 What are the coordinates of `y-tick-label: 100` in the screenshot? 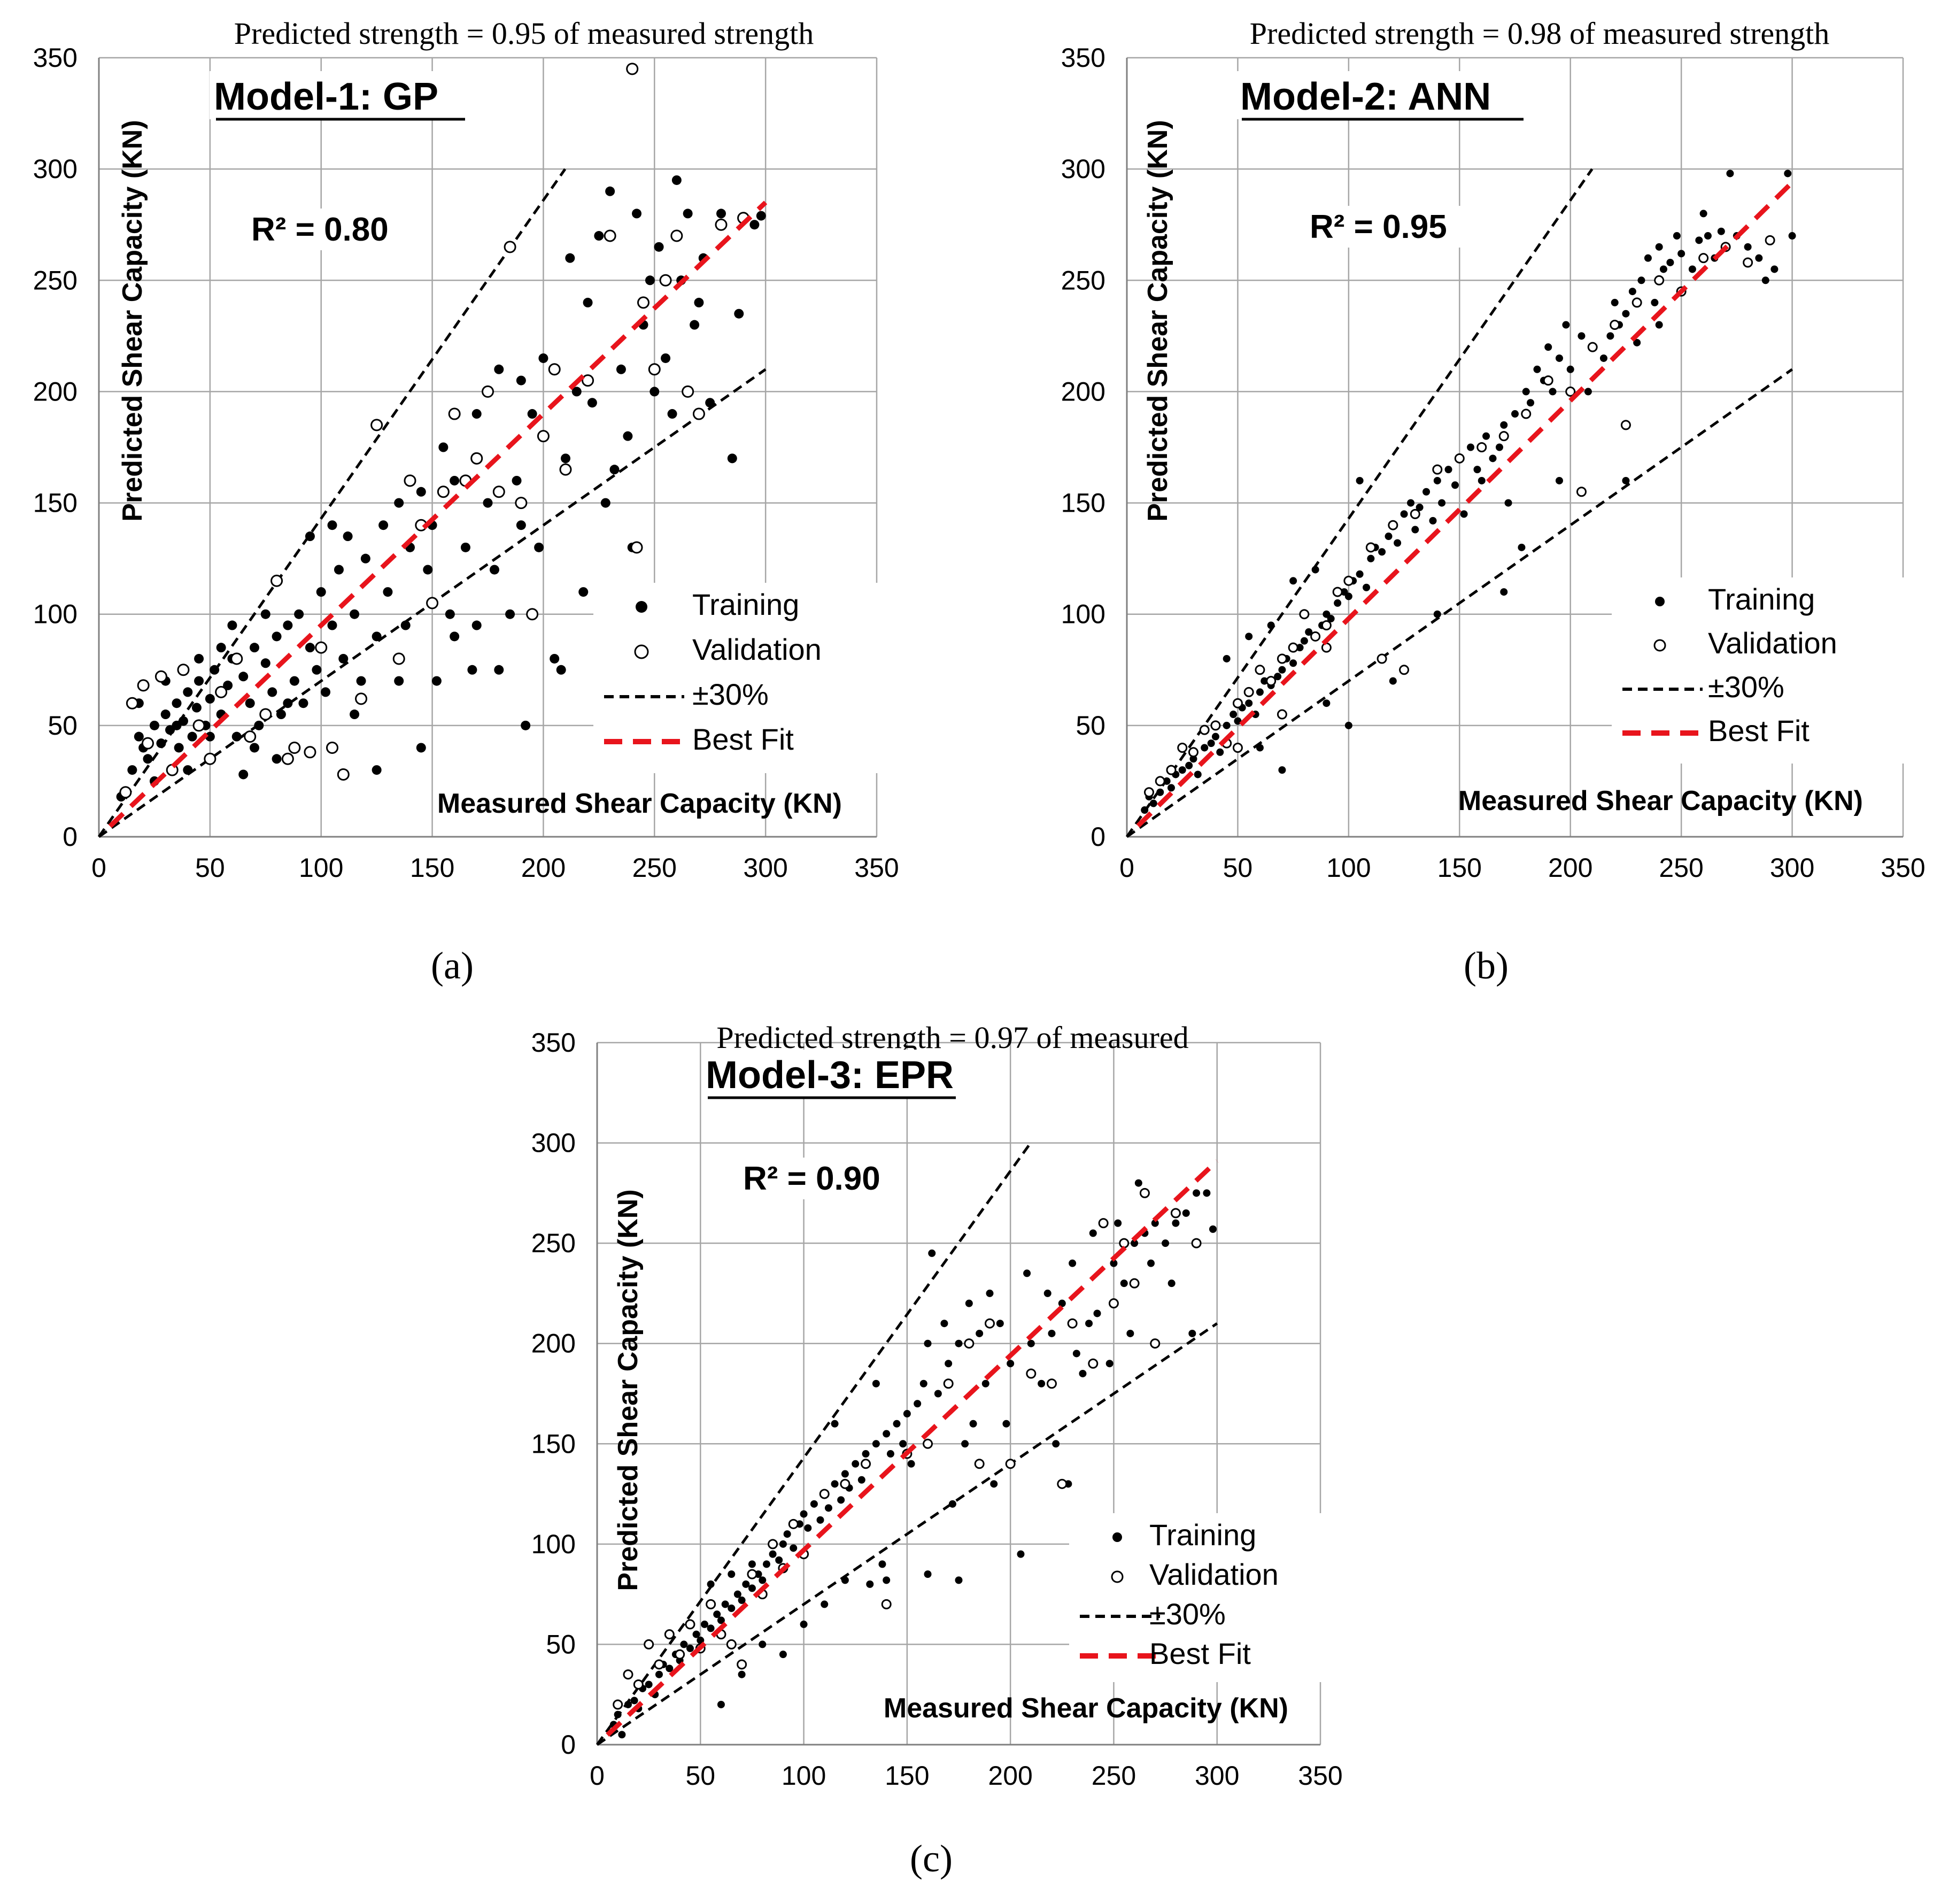 It's located at (55, 614).